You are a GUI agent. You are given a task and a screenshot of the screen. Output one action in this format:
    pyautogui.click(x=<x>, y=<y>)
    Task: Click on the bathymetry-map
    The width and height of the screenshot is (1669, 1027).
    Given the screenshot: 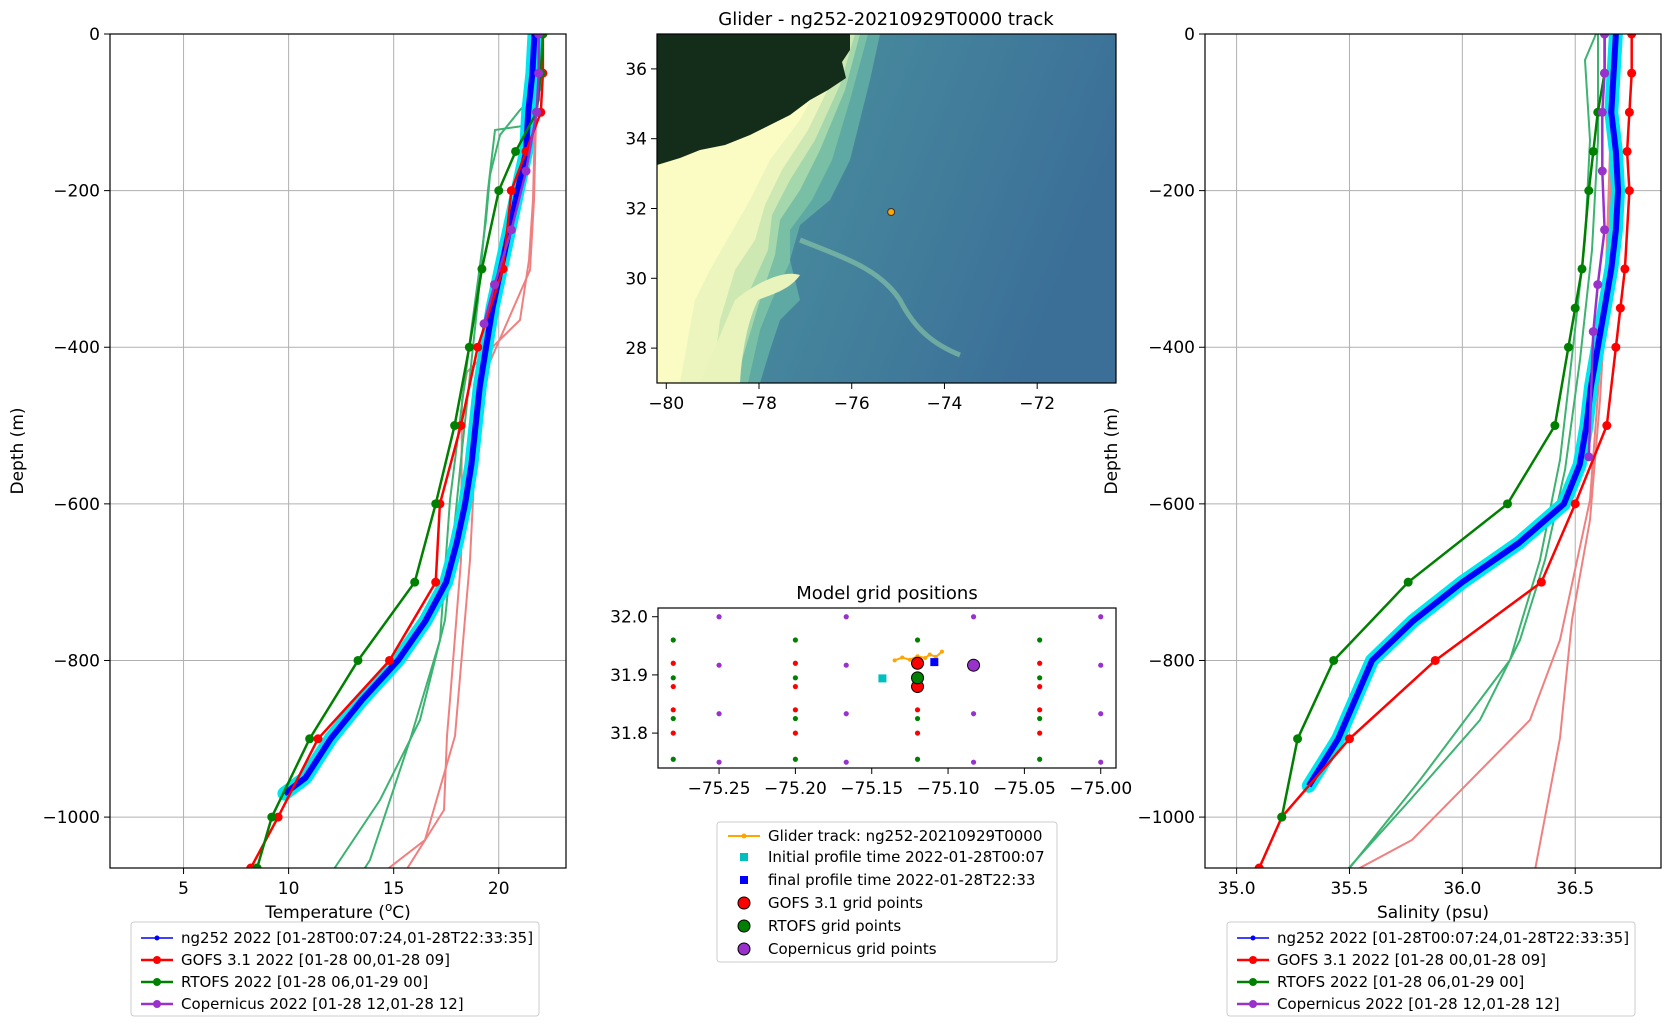 What is the action you would take?
    pyautogui.click(x=886, y=208)
    